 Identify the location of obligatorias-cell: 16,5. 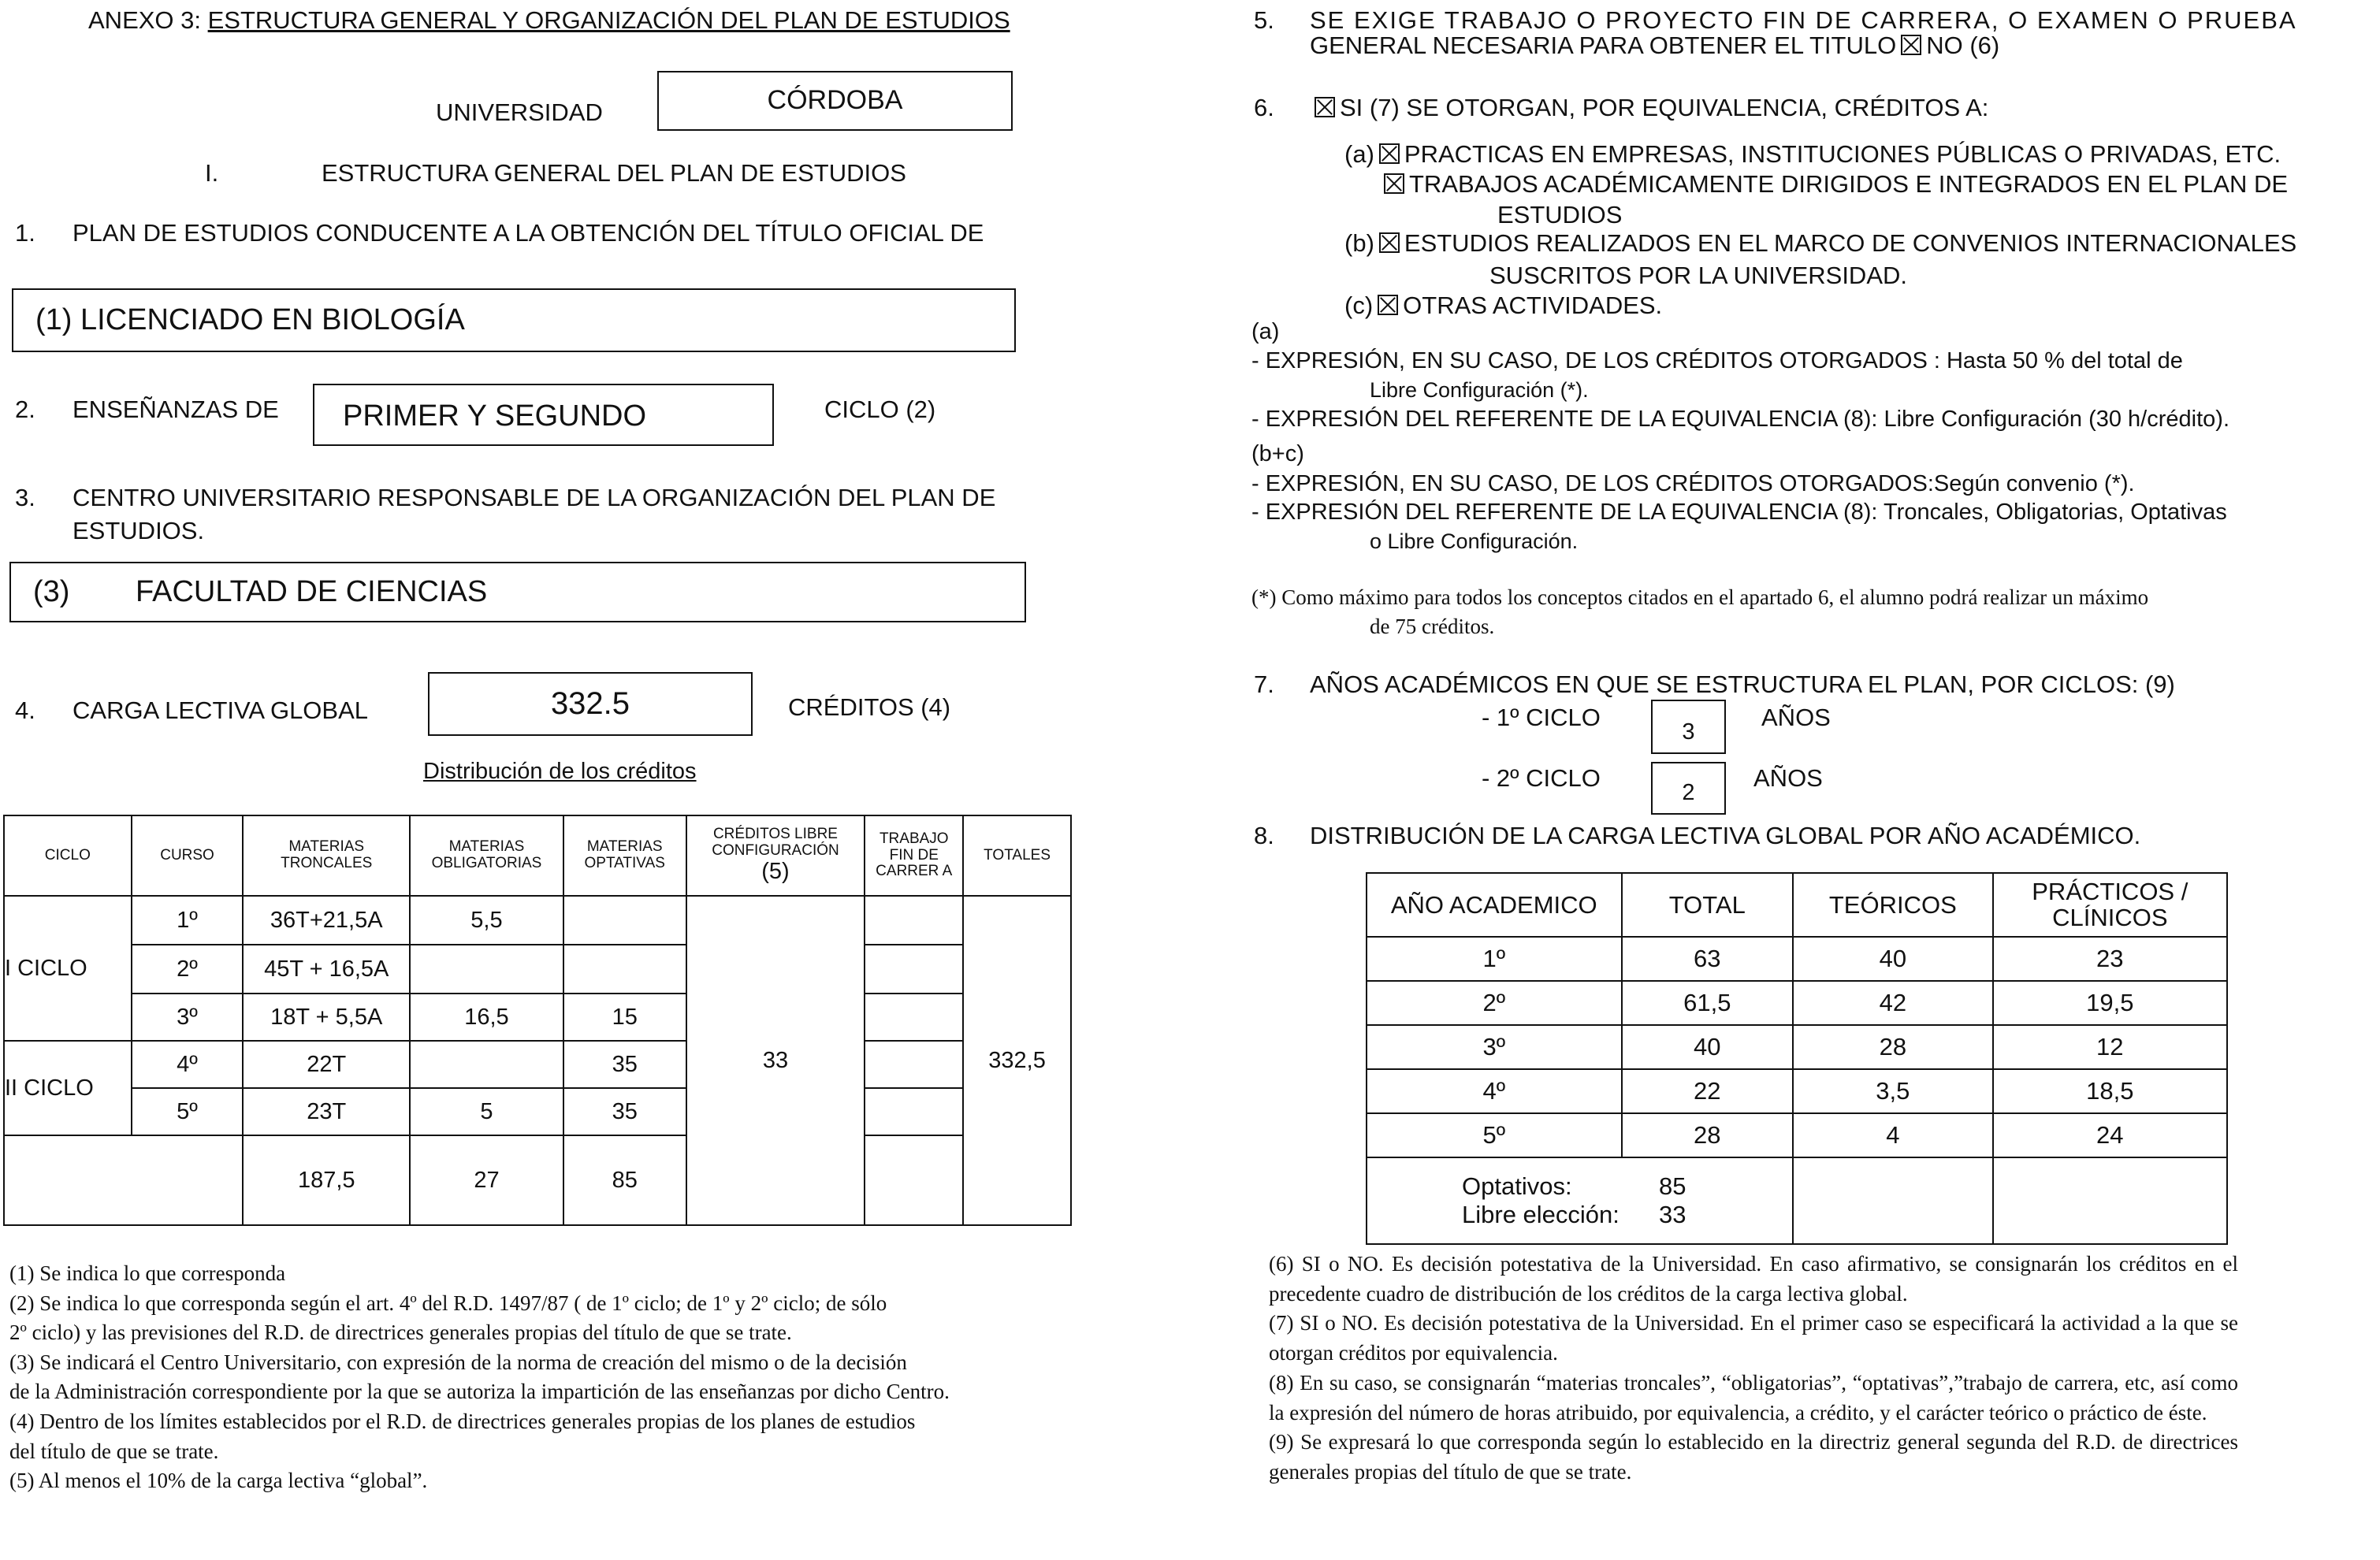
(486, 1017).